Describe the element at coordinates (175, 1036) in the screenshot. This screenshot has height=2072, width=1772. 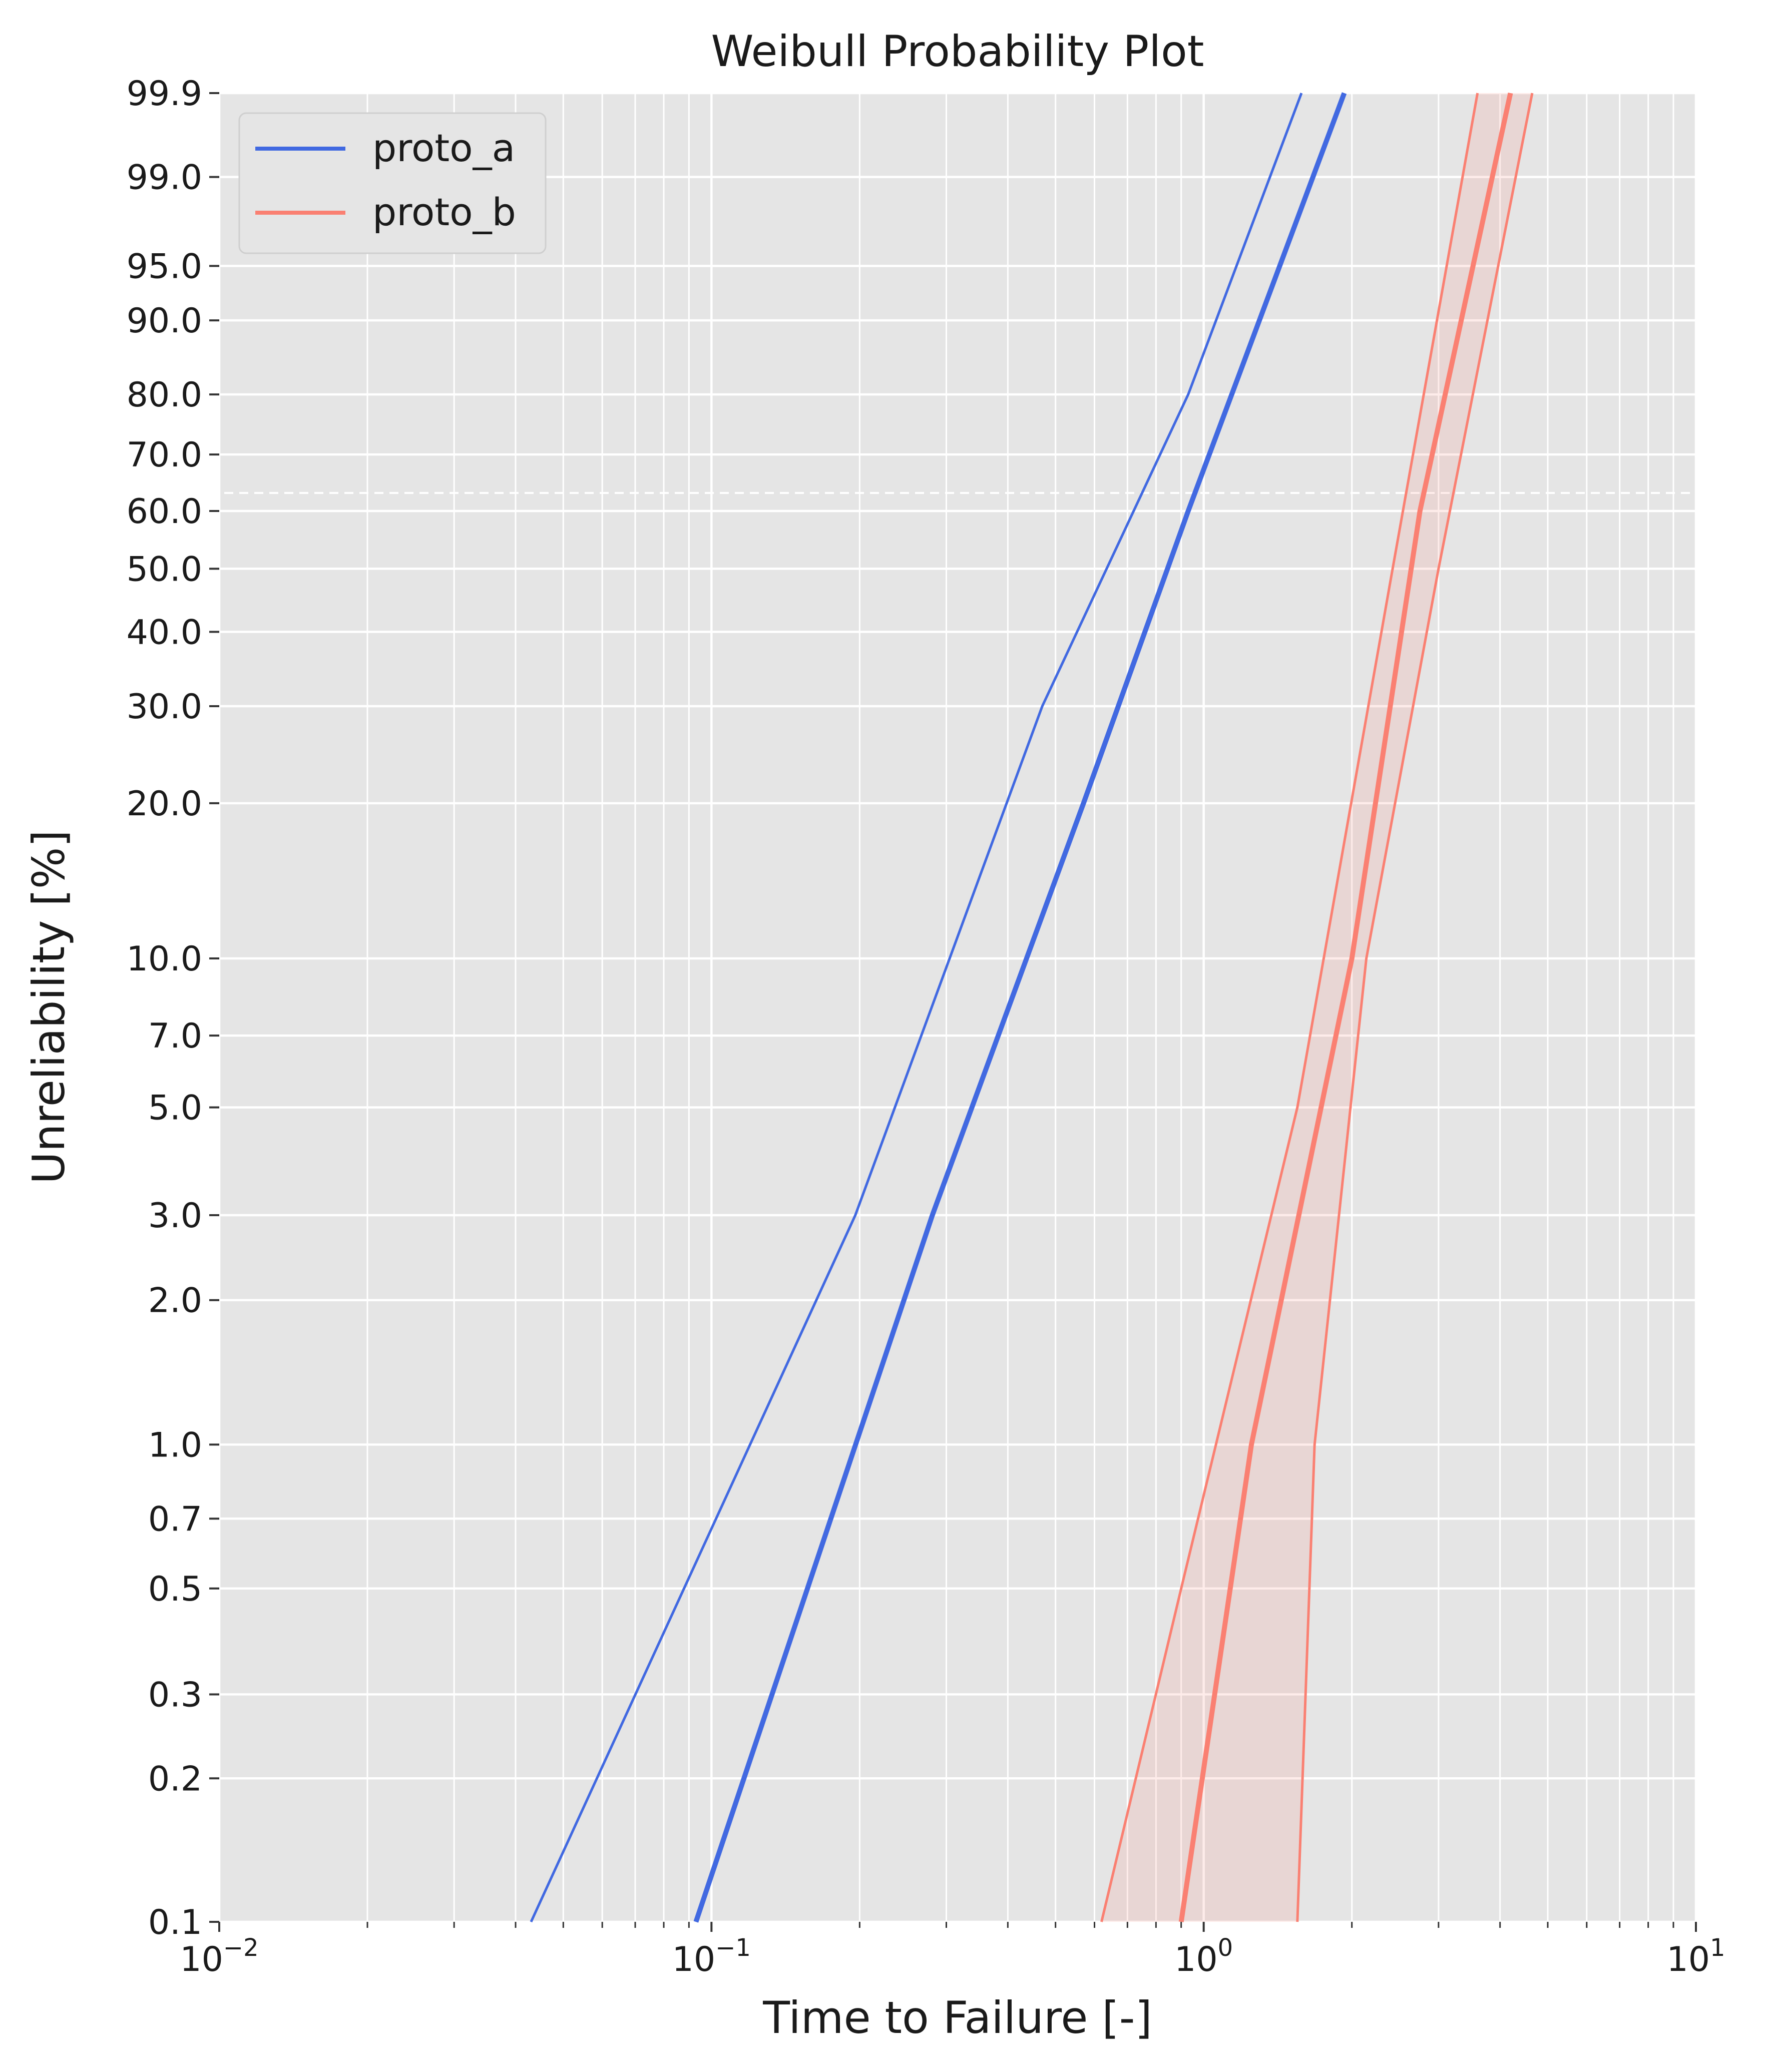
I see `y-tick-label: 7.0` at that location.